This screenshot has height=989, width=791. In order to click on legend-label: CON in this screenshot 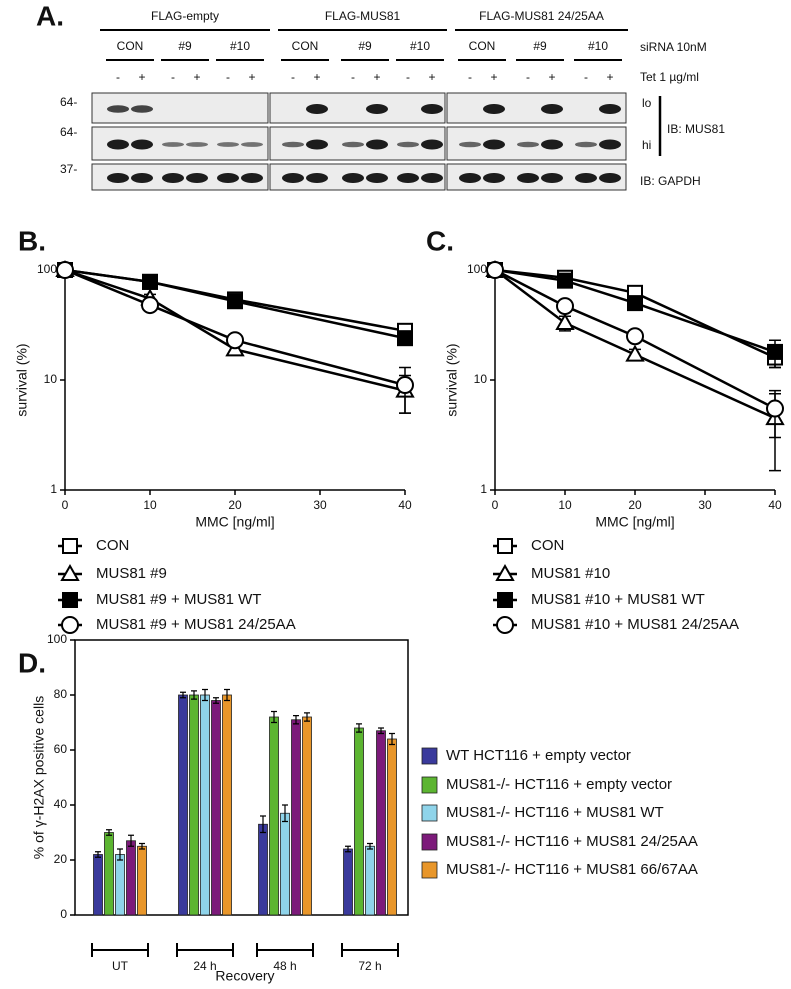, I will do `click(112, 545)`.